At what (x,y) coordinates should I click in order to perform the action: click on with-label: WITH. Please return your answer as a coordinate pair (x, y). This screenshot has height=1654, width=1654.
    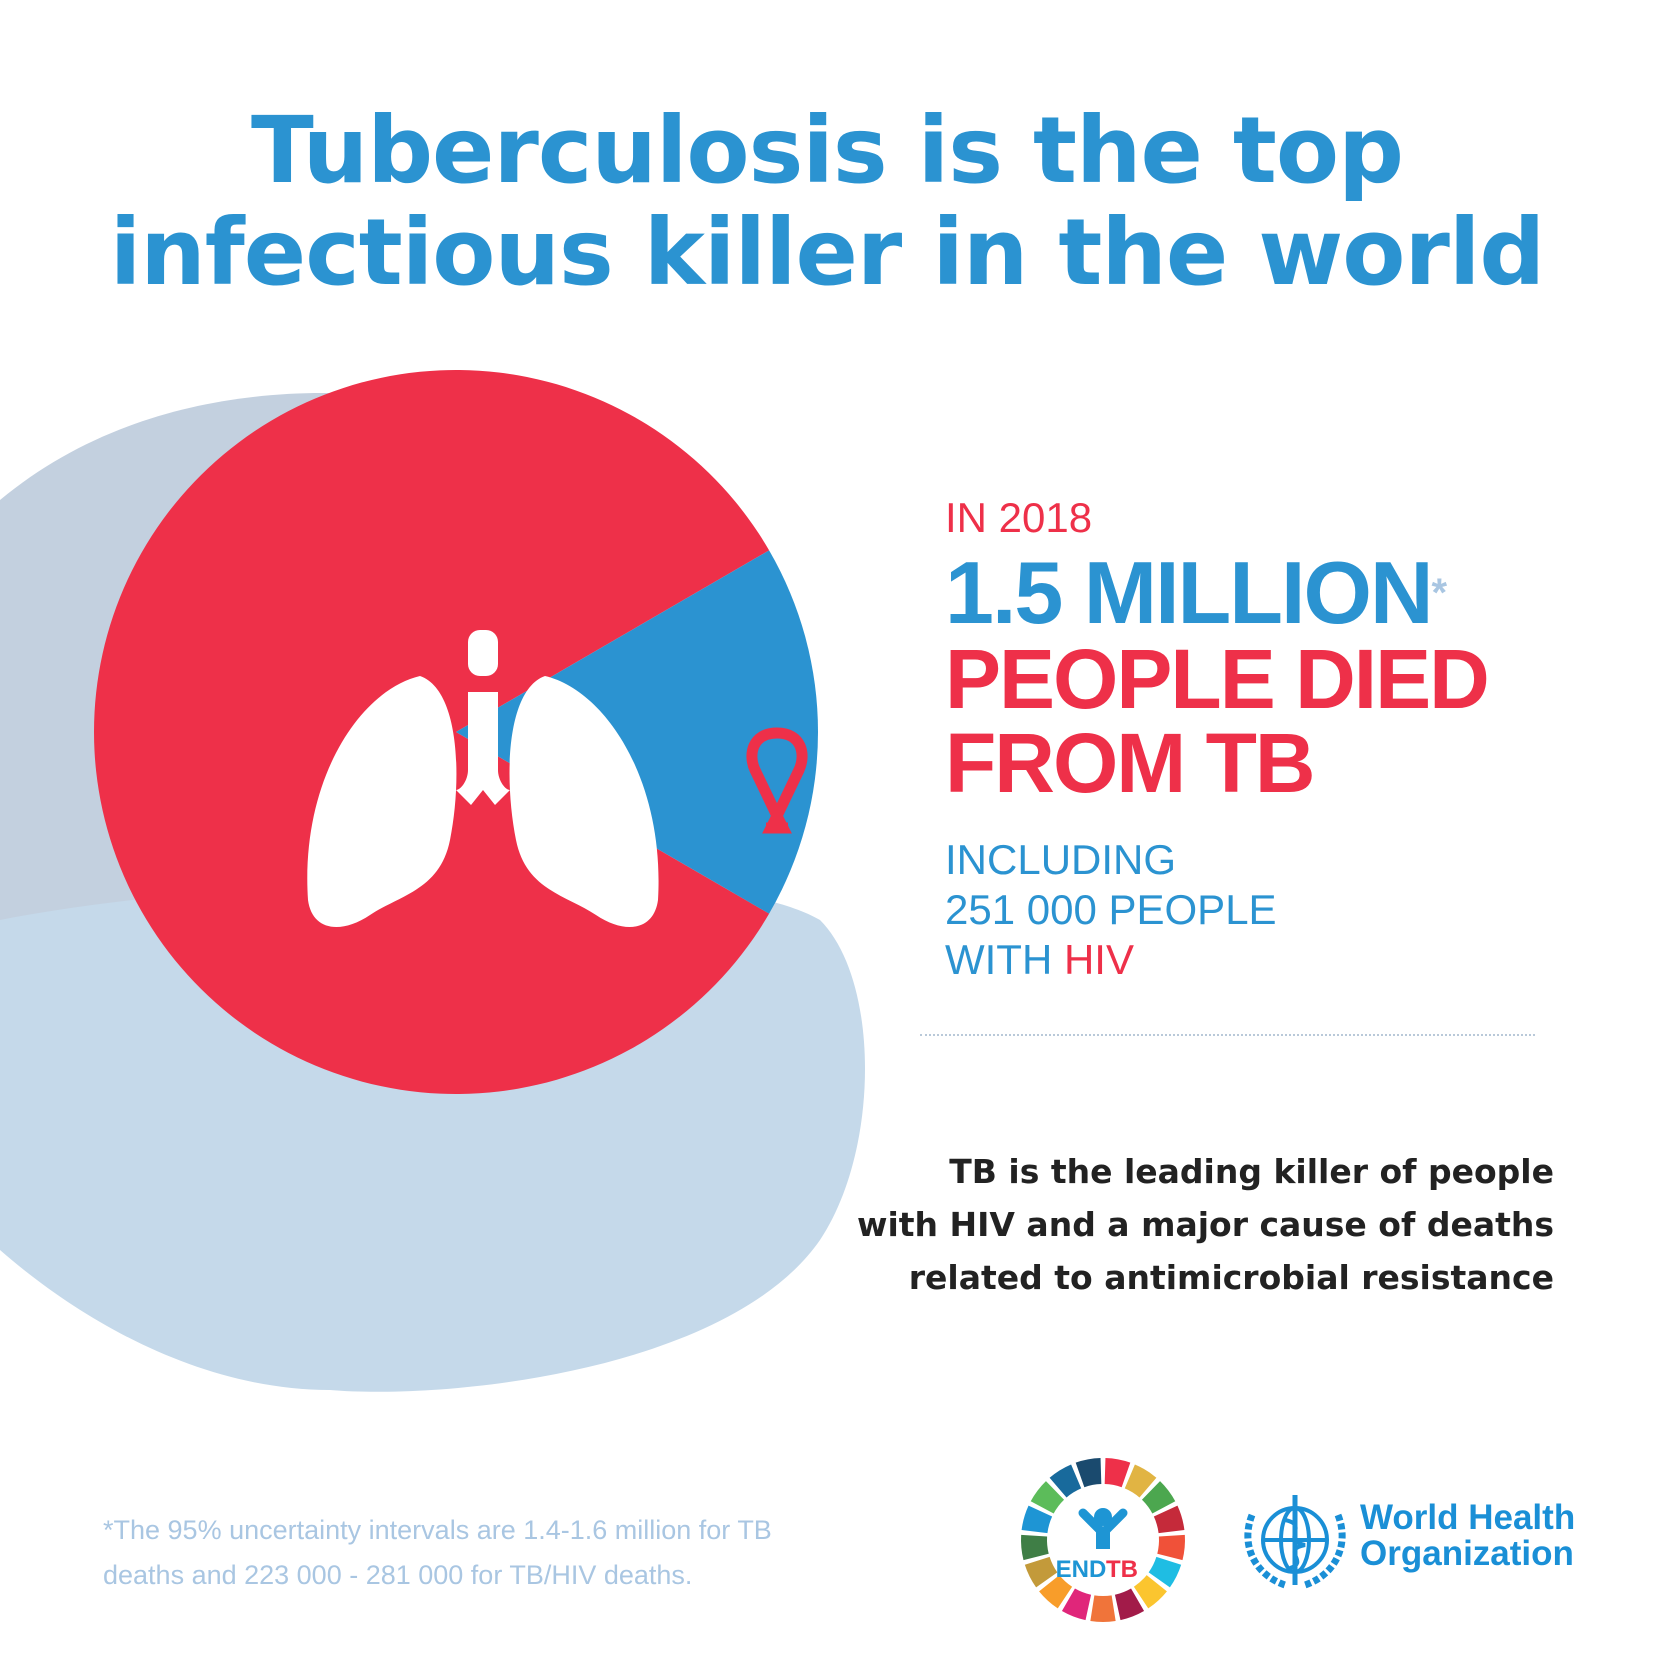
    Looking at the image, I should click on (1004, 959).